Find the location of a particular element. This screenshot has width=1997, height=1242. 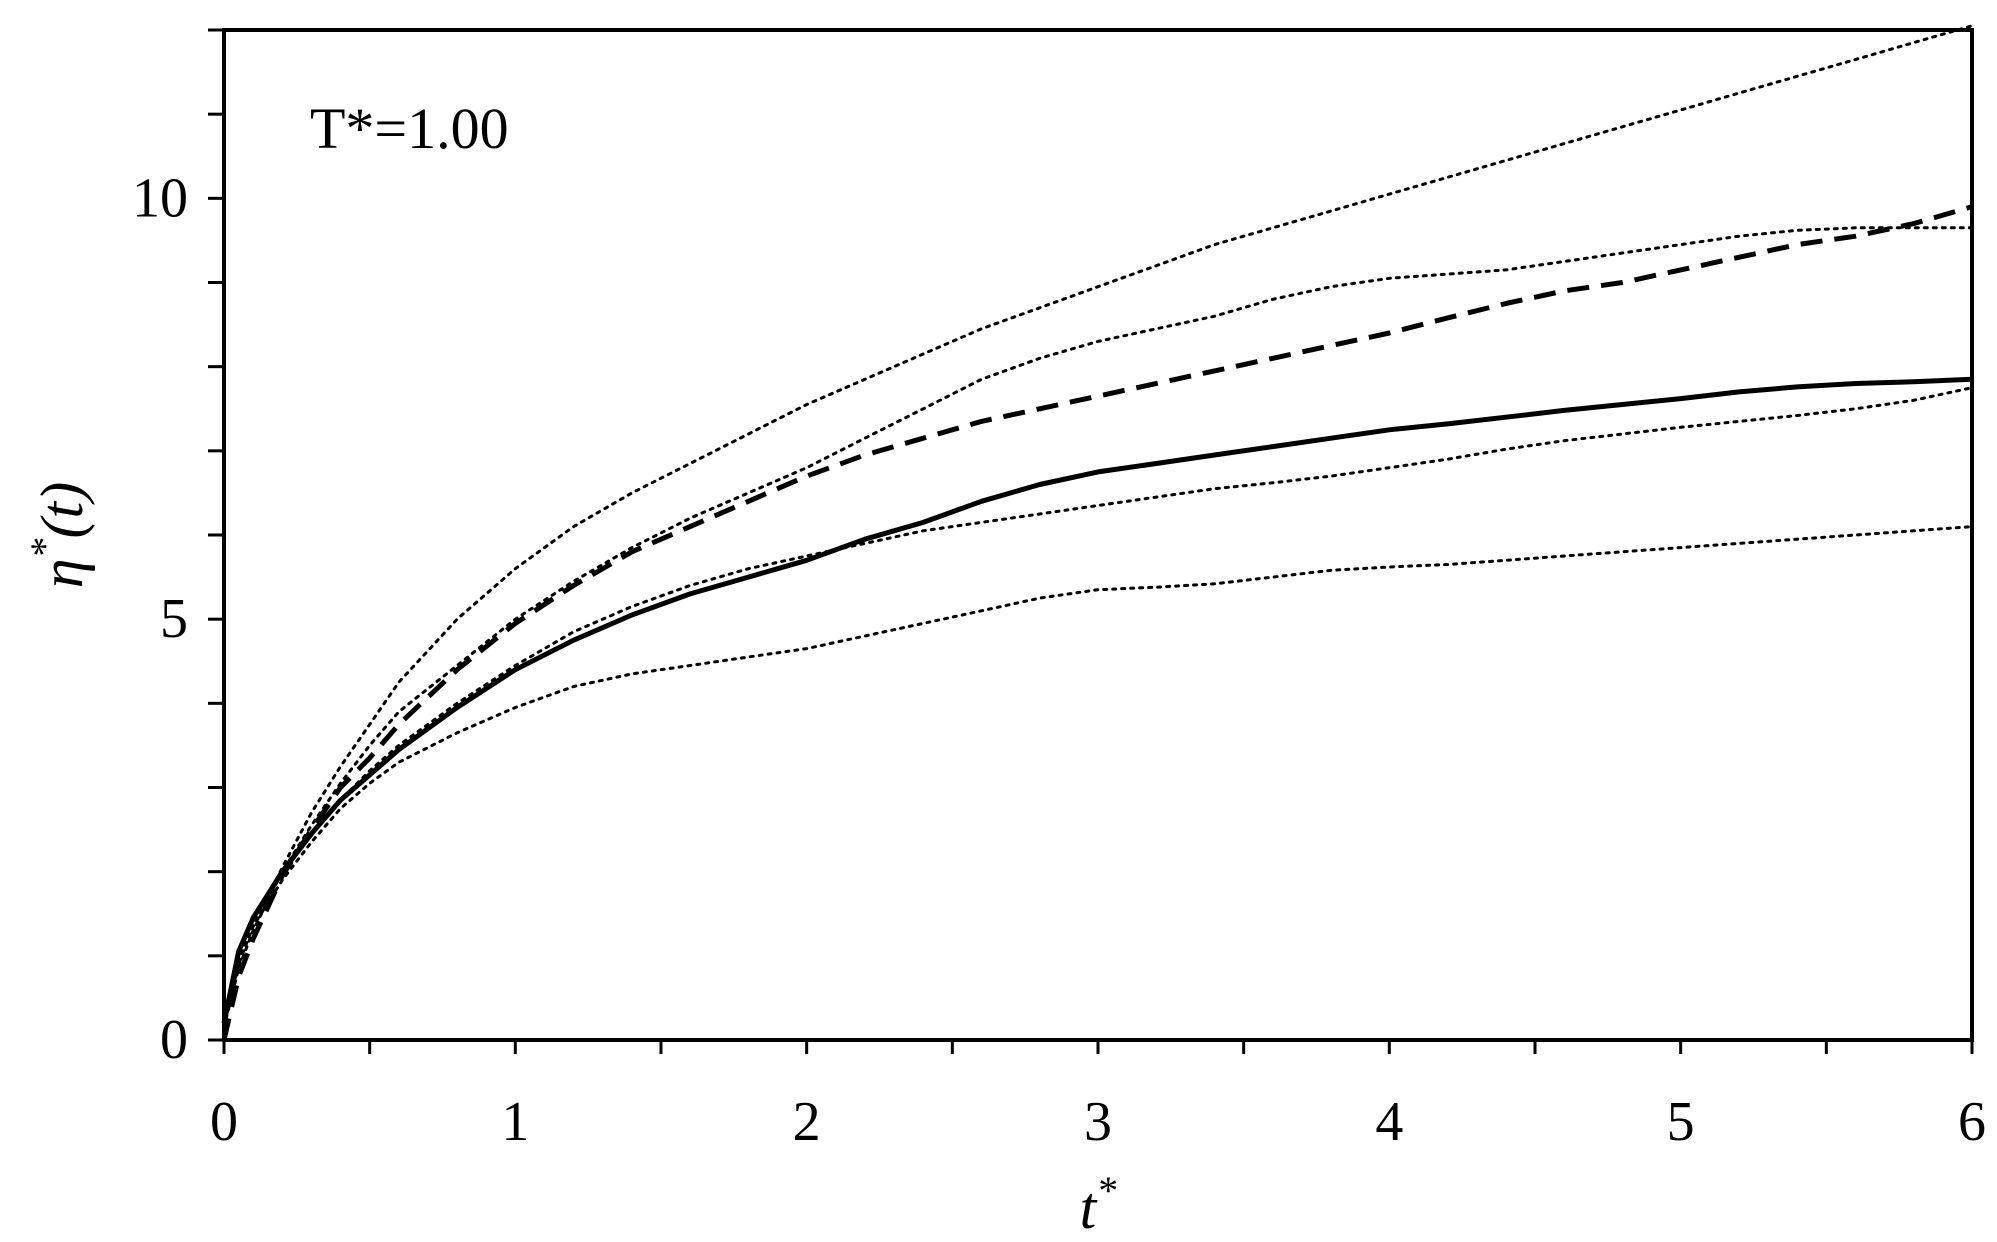

x-tick-label: 0 is located at coordinates (224, 1122).